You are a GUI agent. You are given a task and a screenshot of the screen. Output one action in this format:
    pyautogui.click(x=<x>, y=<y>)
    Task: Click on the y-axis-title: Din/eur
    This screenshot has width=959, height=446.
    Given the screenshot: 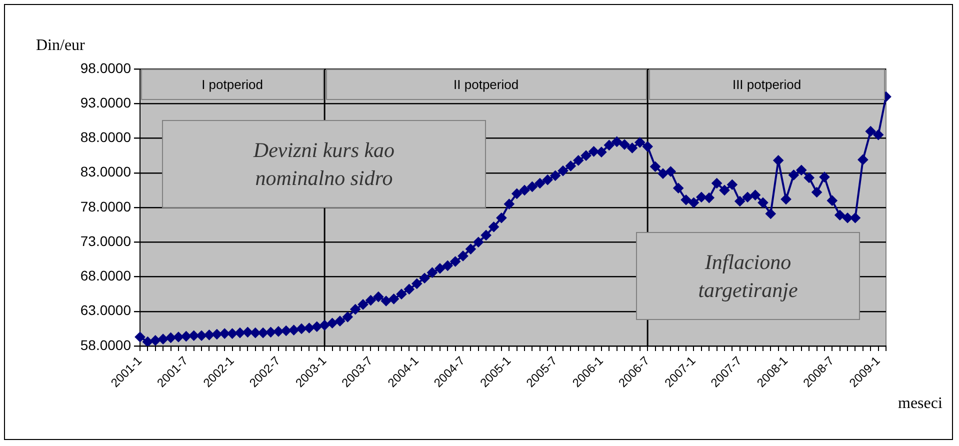 What is the action you would take?
    pyautogui.click(x=61, y=45)
    